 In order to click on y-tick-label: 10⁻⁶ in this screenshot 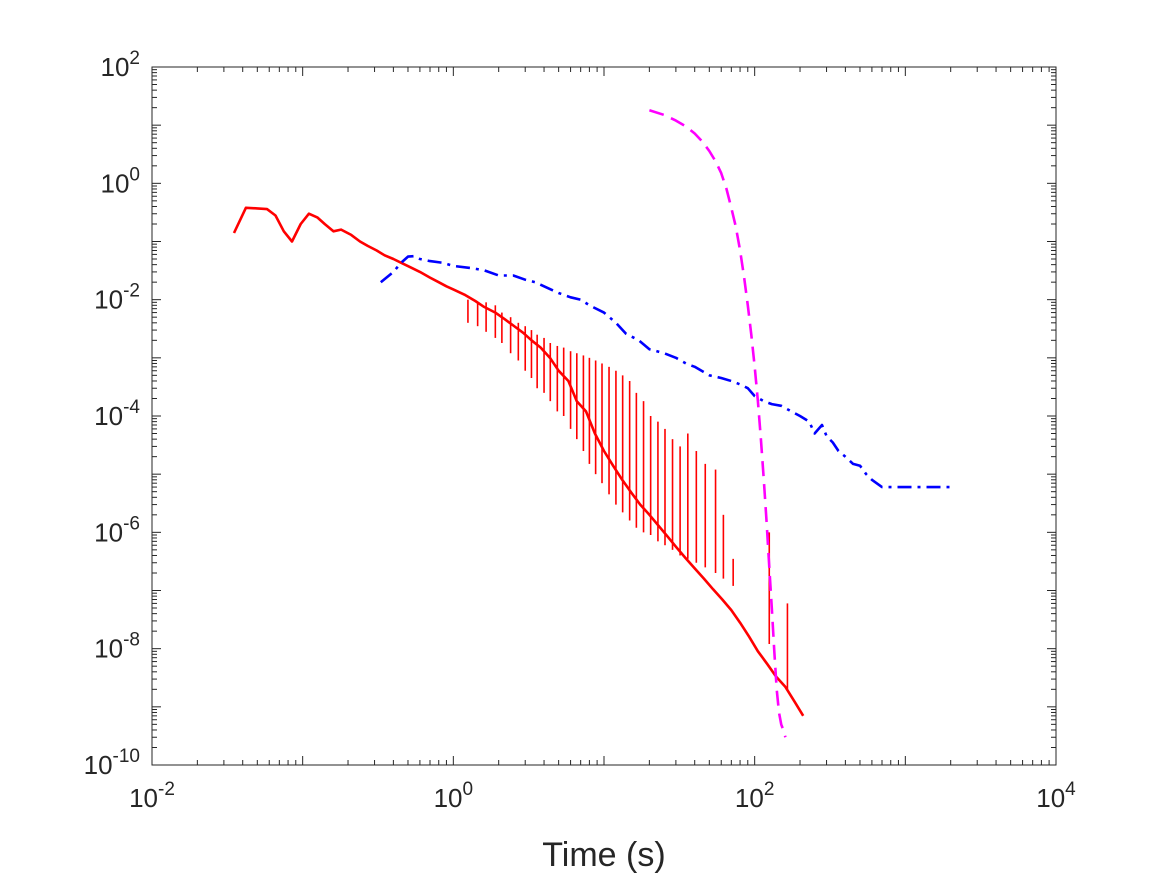, I will do `click(117, 530)`.